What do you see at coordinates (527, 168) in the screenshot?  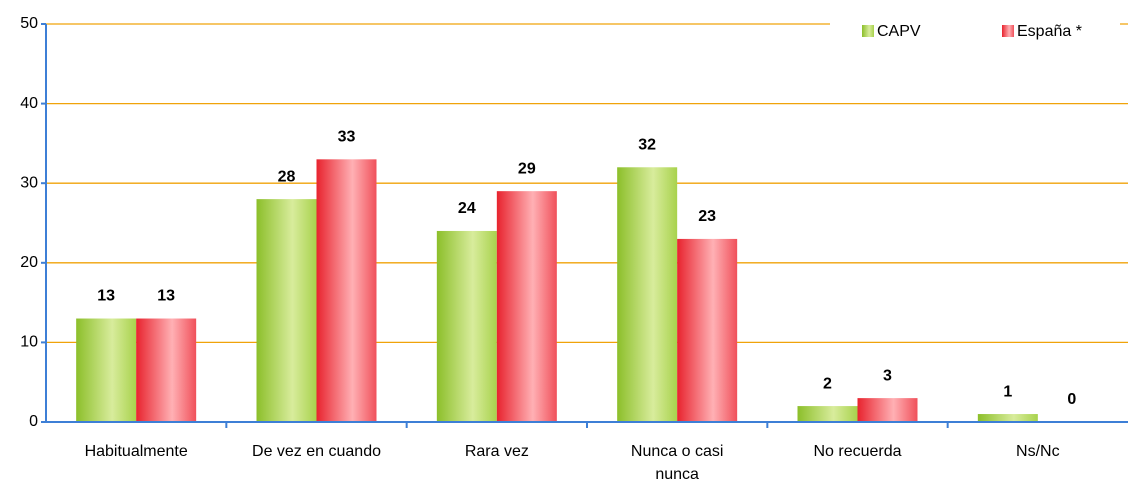 I see `value-label: 29` at bounding box center [527, 168].